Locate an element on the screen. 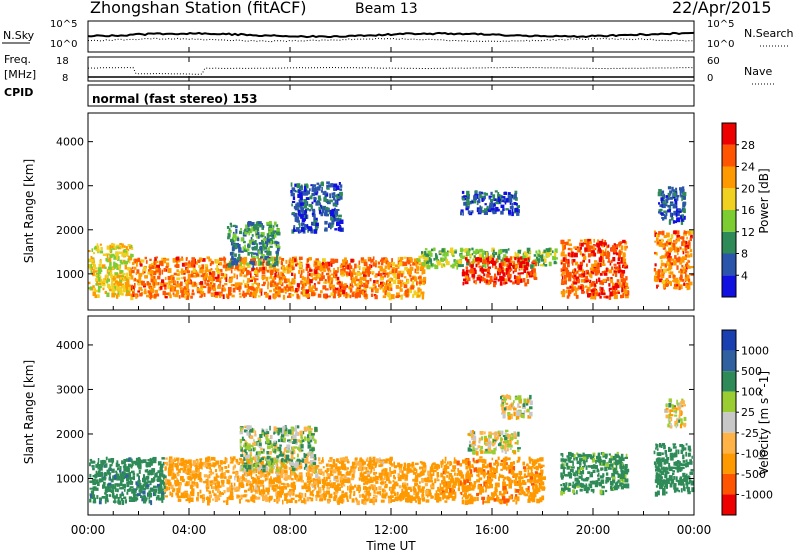 This screenshot has height=554, width=800. power-region is located at coordinates (499, 272).